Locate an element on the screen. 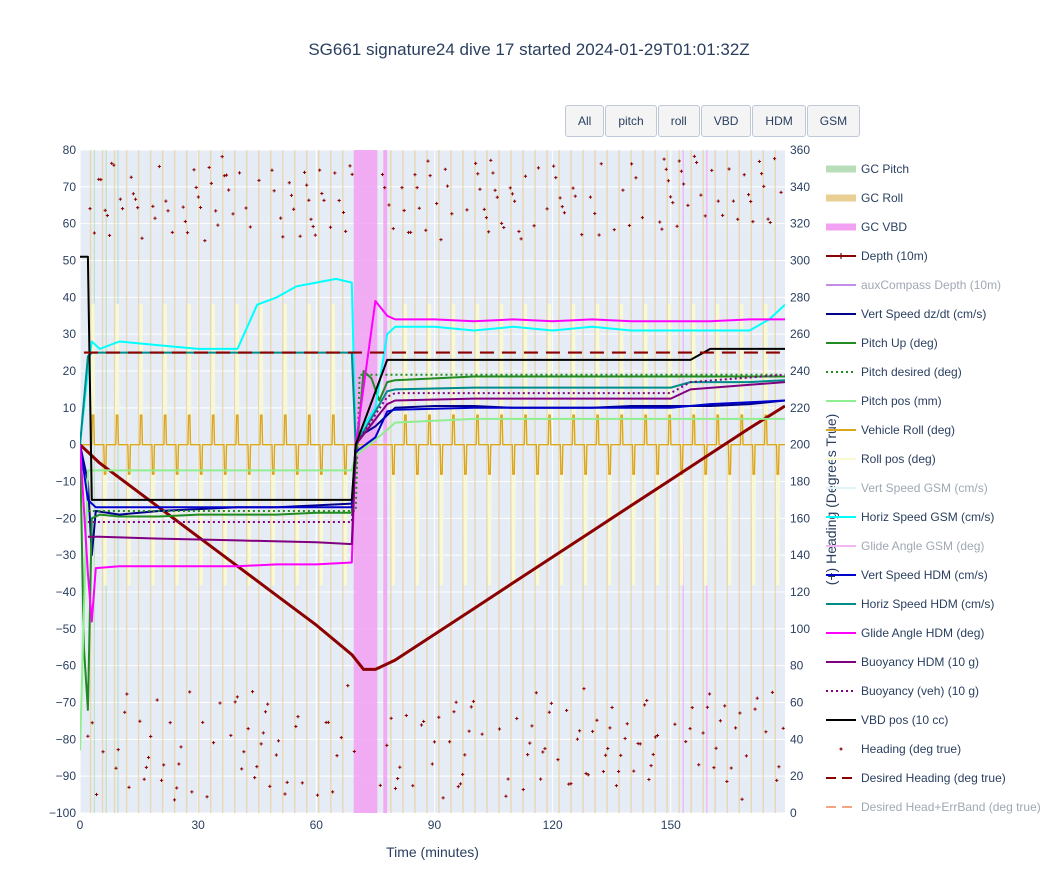 The image size is (1058, 894). legend-item: Vert Speed HDM (cm/s) is located at coordinates (941, 574).